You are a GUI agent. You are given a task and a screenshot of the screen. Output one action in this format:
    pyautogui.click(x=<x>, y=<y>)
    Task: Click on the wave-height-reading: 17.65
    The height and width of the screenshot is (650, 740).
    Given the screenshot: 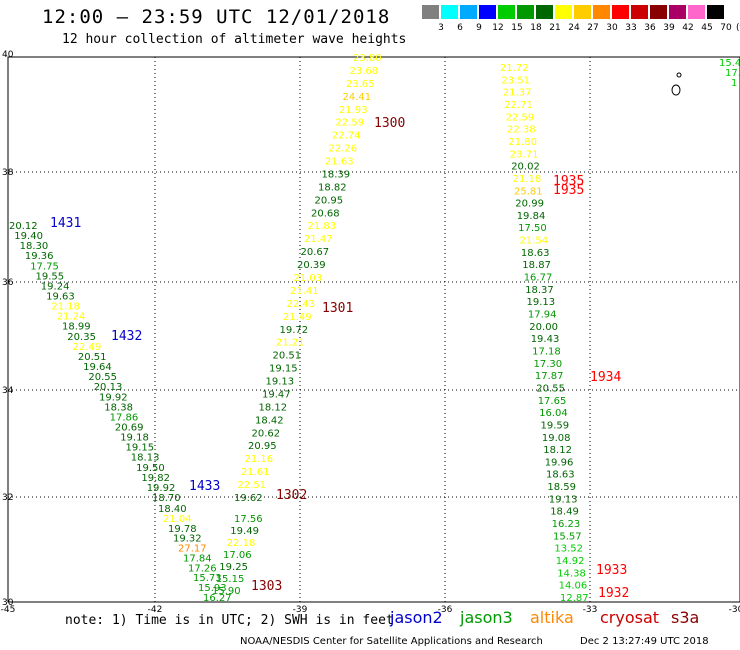 What is the action you would take?
    pyautogui.click(x=552, y=401)
    